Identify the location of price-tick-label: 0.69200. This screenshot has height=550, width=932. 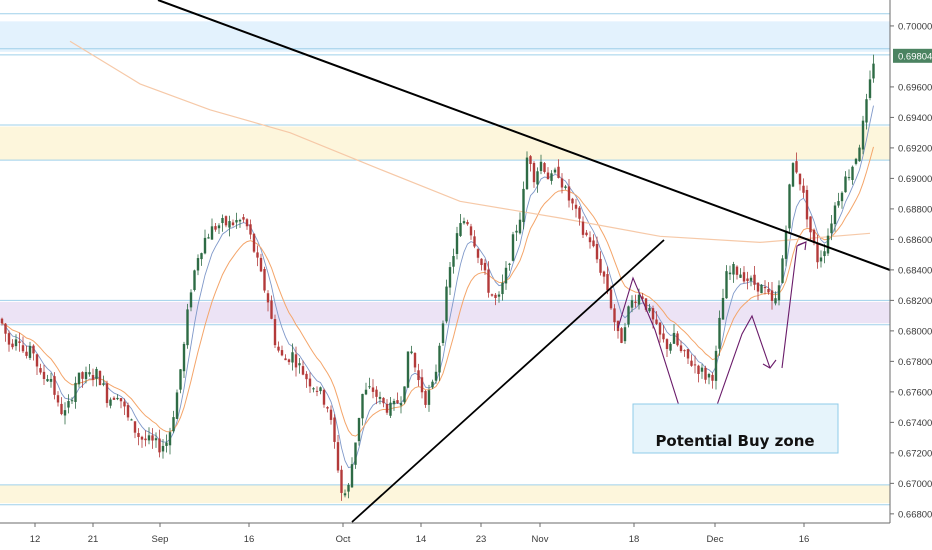
(915, 148).